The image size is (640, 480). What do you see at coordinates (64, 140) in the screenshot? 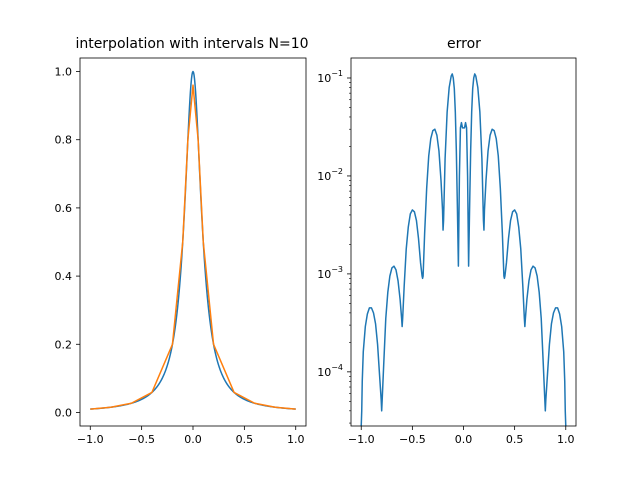
I see `y-tick-label: 0.8` at bounding box center [64, 140].